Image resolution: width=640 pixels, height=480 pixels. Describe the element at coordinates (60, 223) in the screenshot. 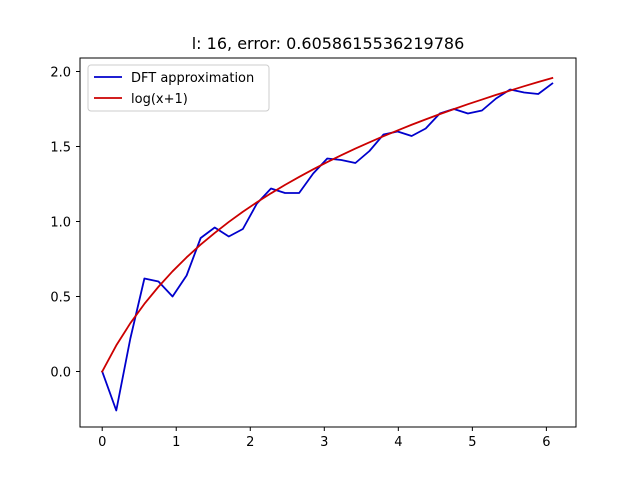

I see `y-tick-label: 1.0` at that location.